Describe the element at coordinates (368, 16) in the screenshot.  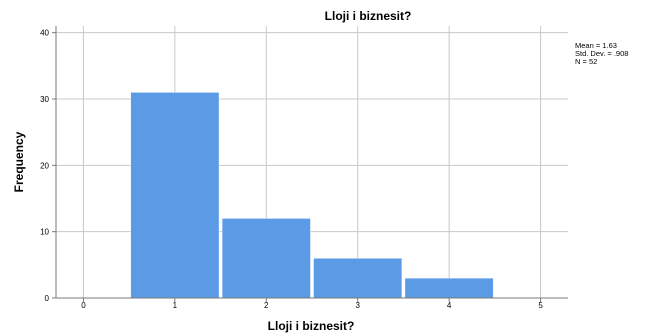
I see `chart-title: Lloji i biznesit?` at that location.